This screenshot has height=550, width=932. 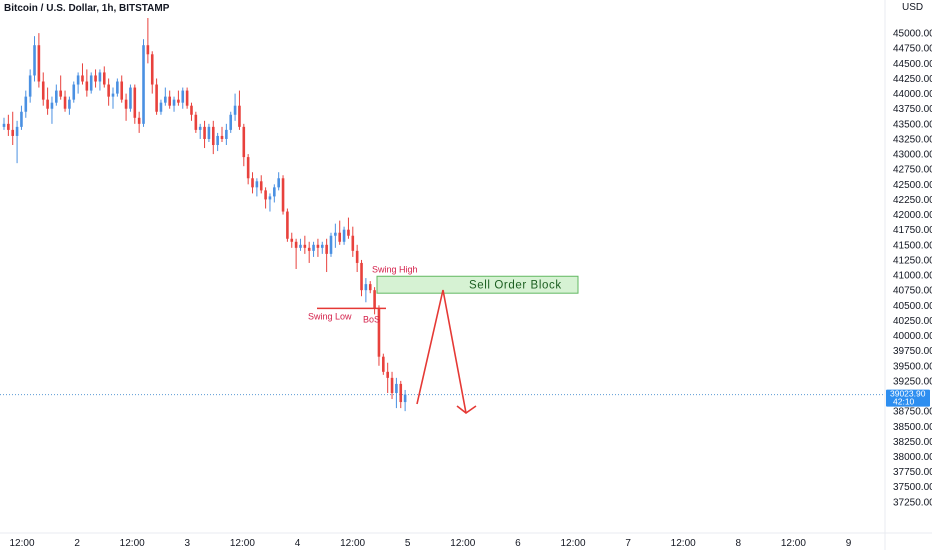 I want to click on time-tick-label: 4, so click(x=298, y=543).